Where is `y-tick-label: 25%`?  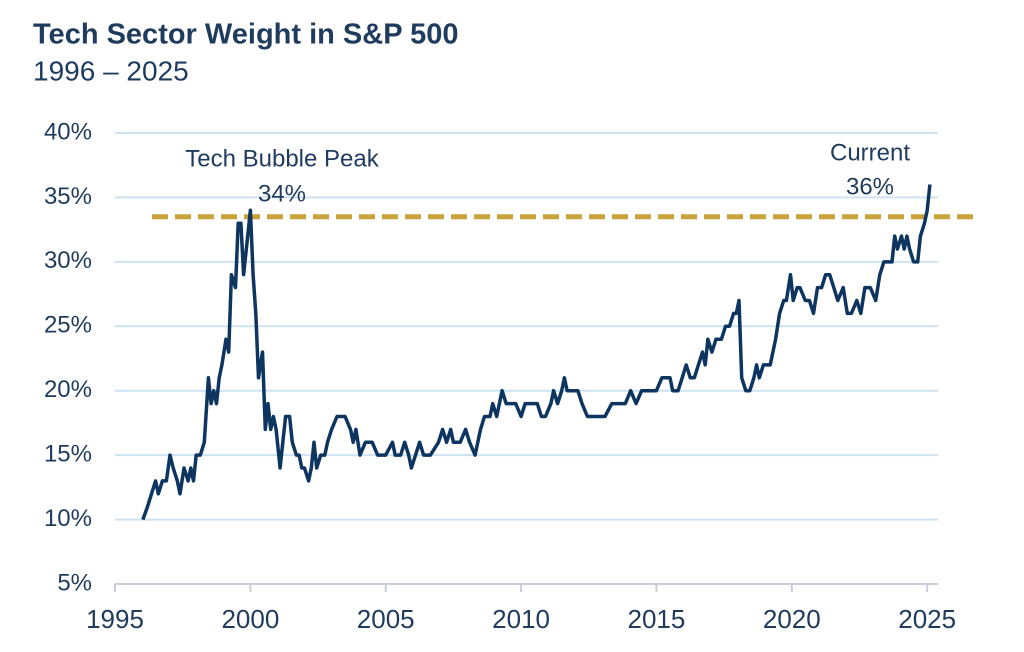
y-tick-label: 25% is located at coordinates (68, 325).